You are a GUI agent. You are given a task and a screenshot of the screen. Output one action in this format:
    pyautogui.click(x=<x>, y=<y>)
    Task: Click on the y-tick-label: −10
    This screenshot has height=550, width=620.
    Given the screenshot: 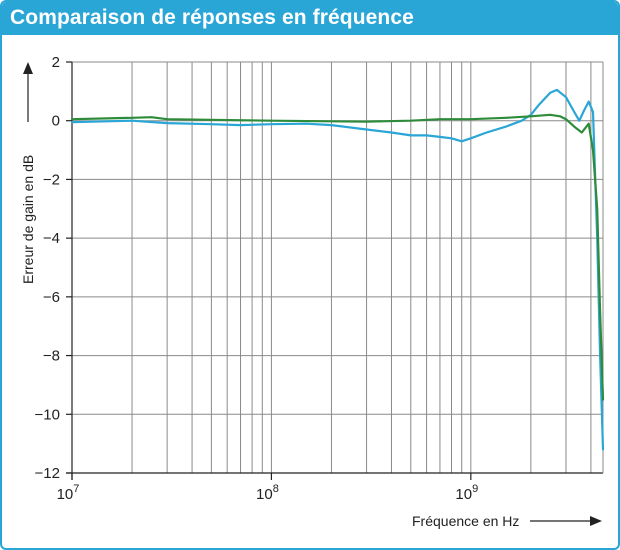 What is the action you would take?
    pyautogui.click(x=47, y=414)
    